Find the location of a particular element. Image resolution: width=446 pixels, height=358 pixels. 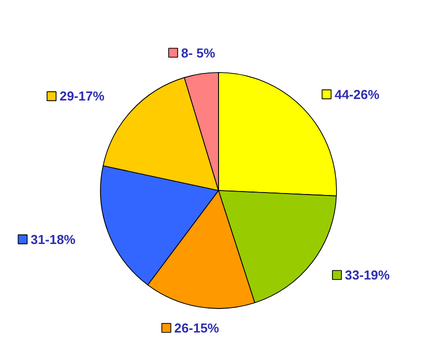

legend-label: 33-19% is located at coordinates (367, 275).